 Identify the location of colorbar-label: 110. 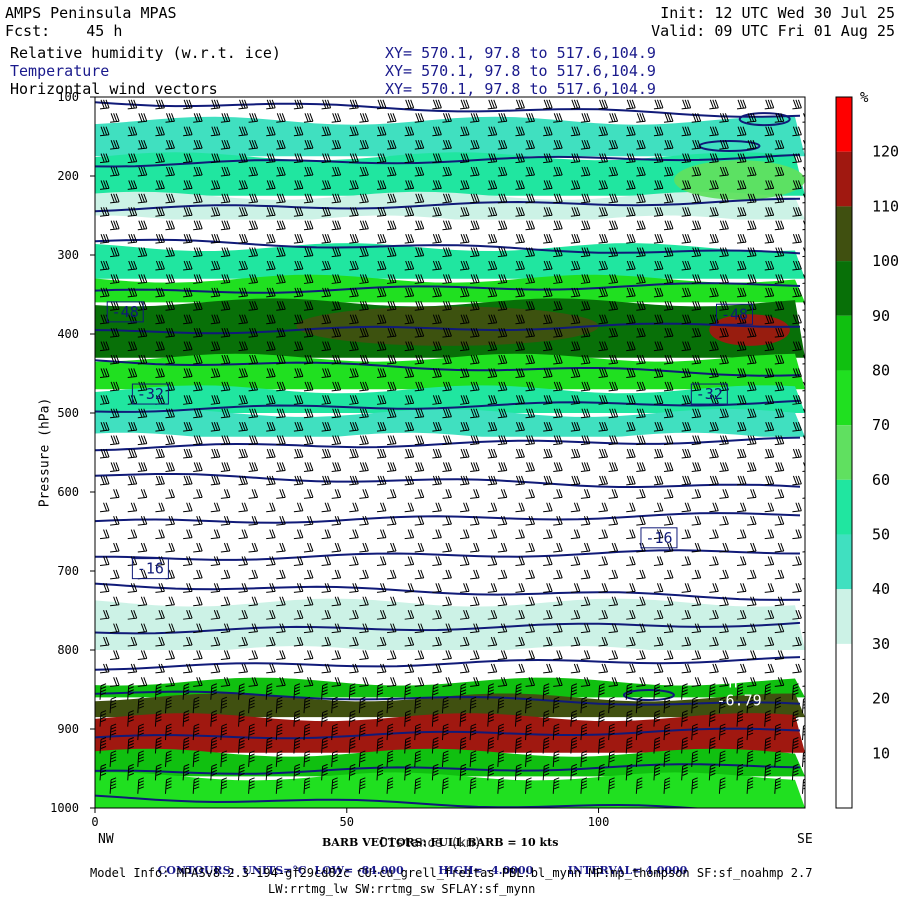
(885, 206).